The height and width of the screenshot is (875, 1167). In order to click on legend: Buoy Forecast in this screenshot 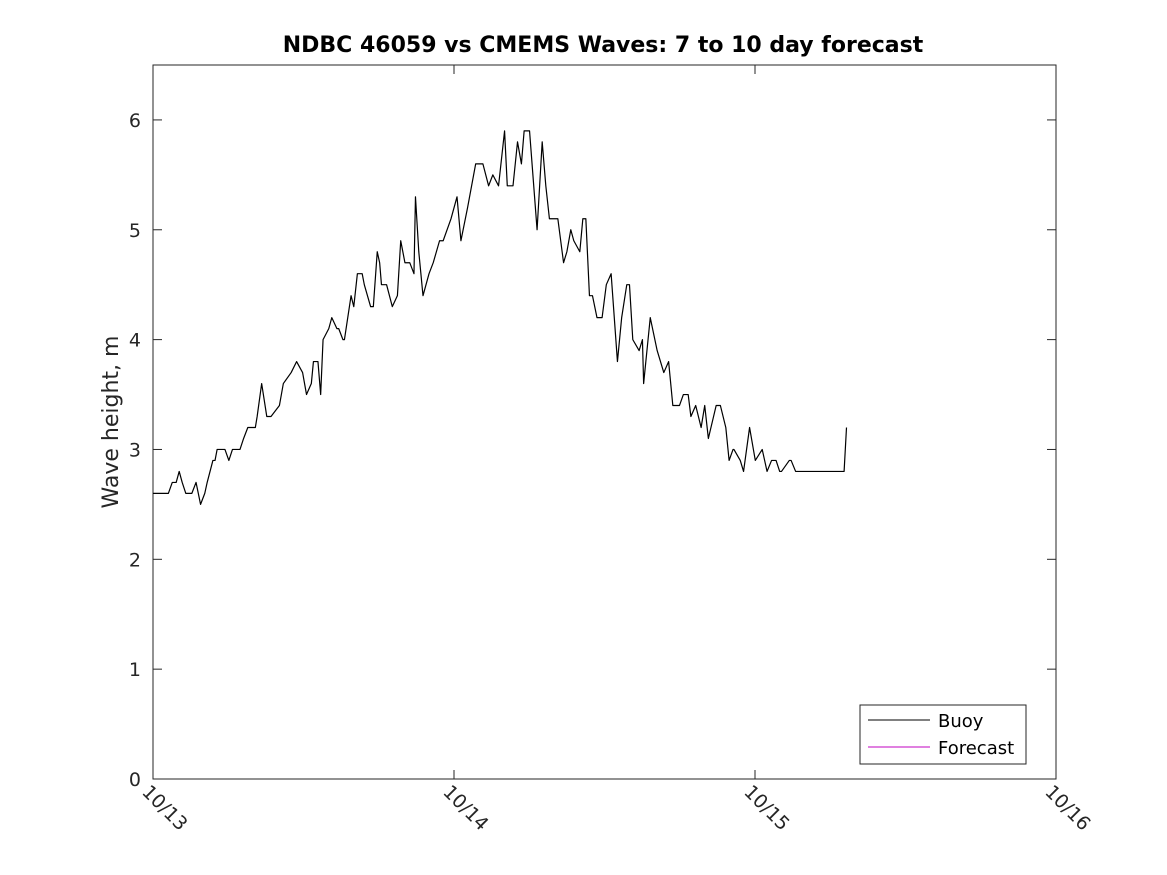, I will do `click(943, 734)`.